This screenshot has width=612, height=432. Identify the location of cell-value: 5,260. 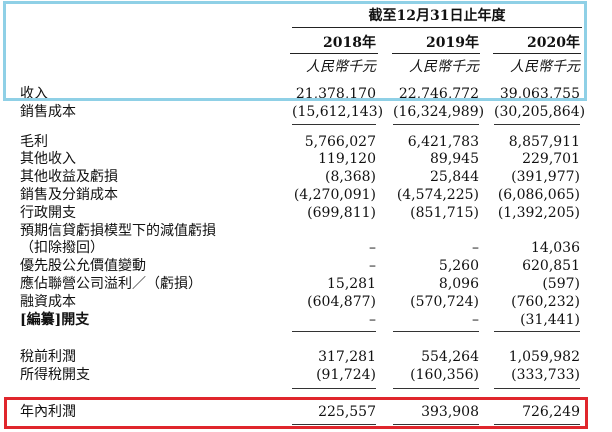
(458, 266).